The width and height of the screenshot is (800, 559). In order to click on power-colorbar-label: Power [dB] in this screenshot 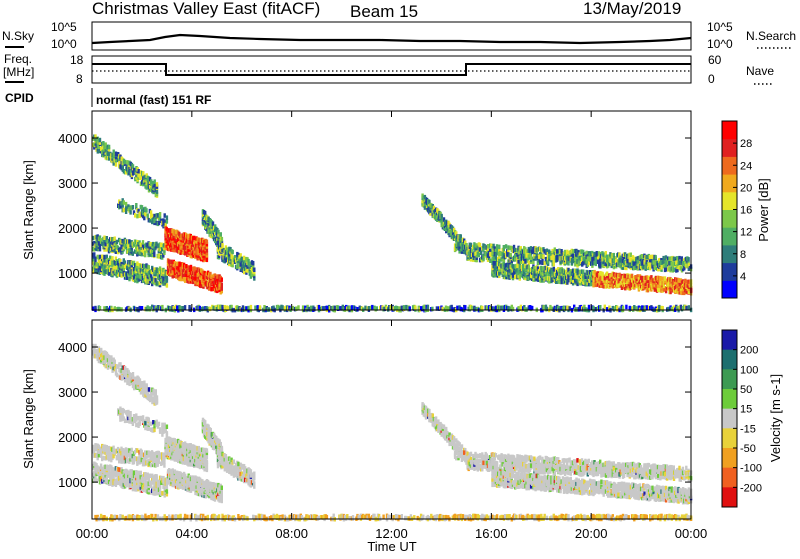, I will do `click(763, 210)`.